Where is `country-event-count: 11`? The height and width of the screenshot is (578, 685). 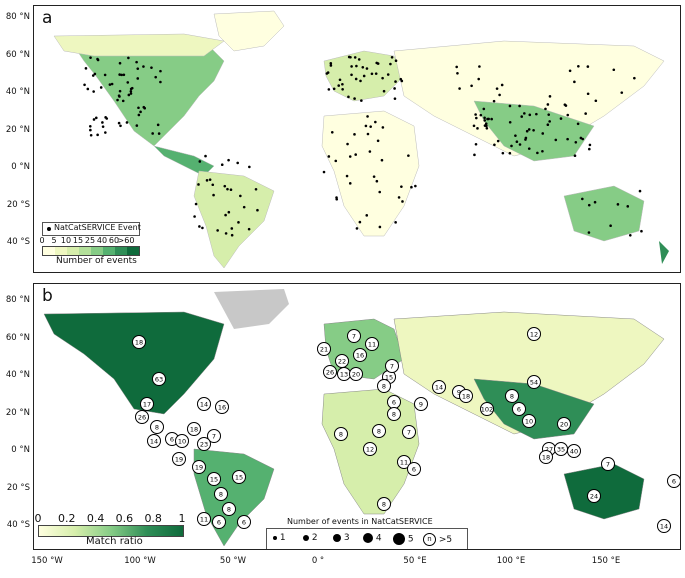 country-event-count: 11 is located at coordinates (204, 519).